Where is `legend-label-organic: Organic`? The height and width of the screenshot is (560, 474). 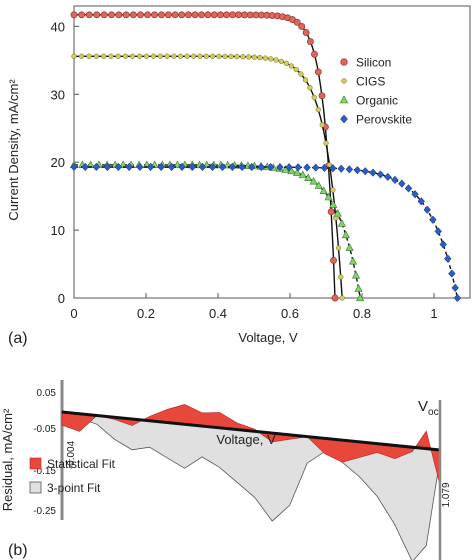 legend-label-organic: Organic is located at coordinates (377, 101).